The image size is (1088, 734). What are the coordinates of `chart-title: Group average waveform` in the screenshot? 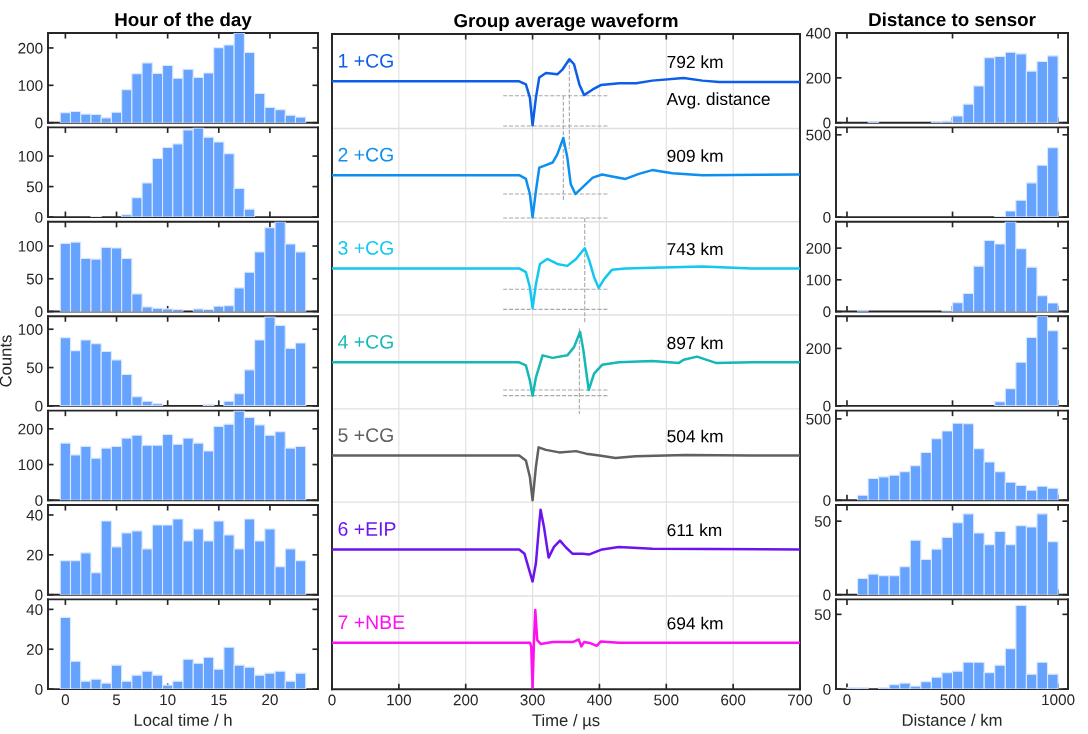 It's located at (566, 22).